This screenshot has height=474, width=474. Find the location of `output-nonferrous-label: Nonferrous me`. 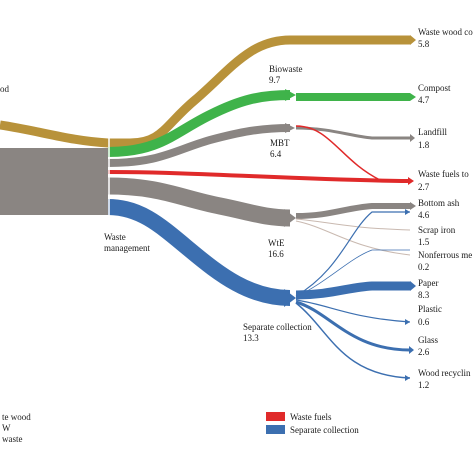

output-nonferrous-label: Nonferrous me is located at coordinates (445, 255).